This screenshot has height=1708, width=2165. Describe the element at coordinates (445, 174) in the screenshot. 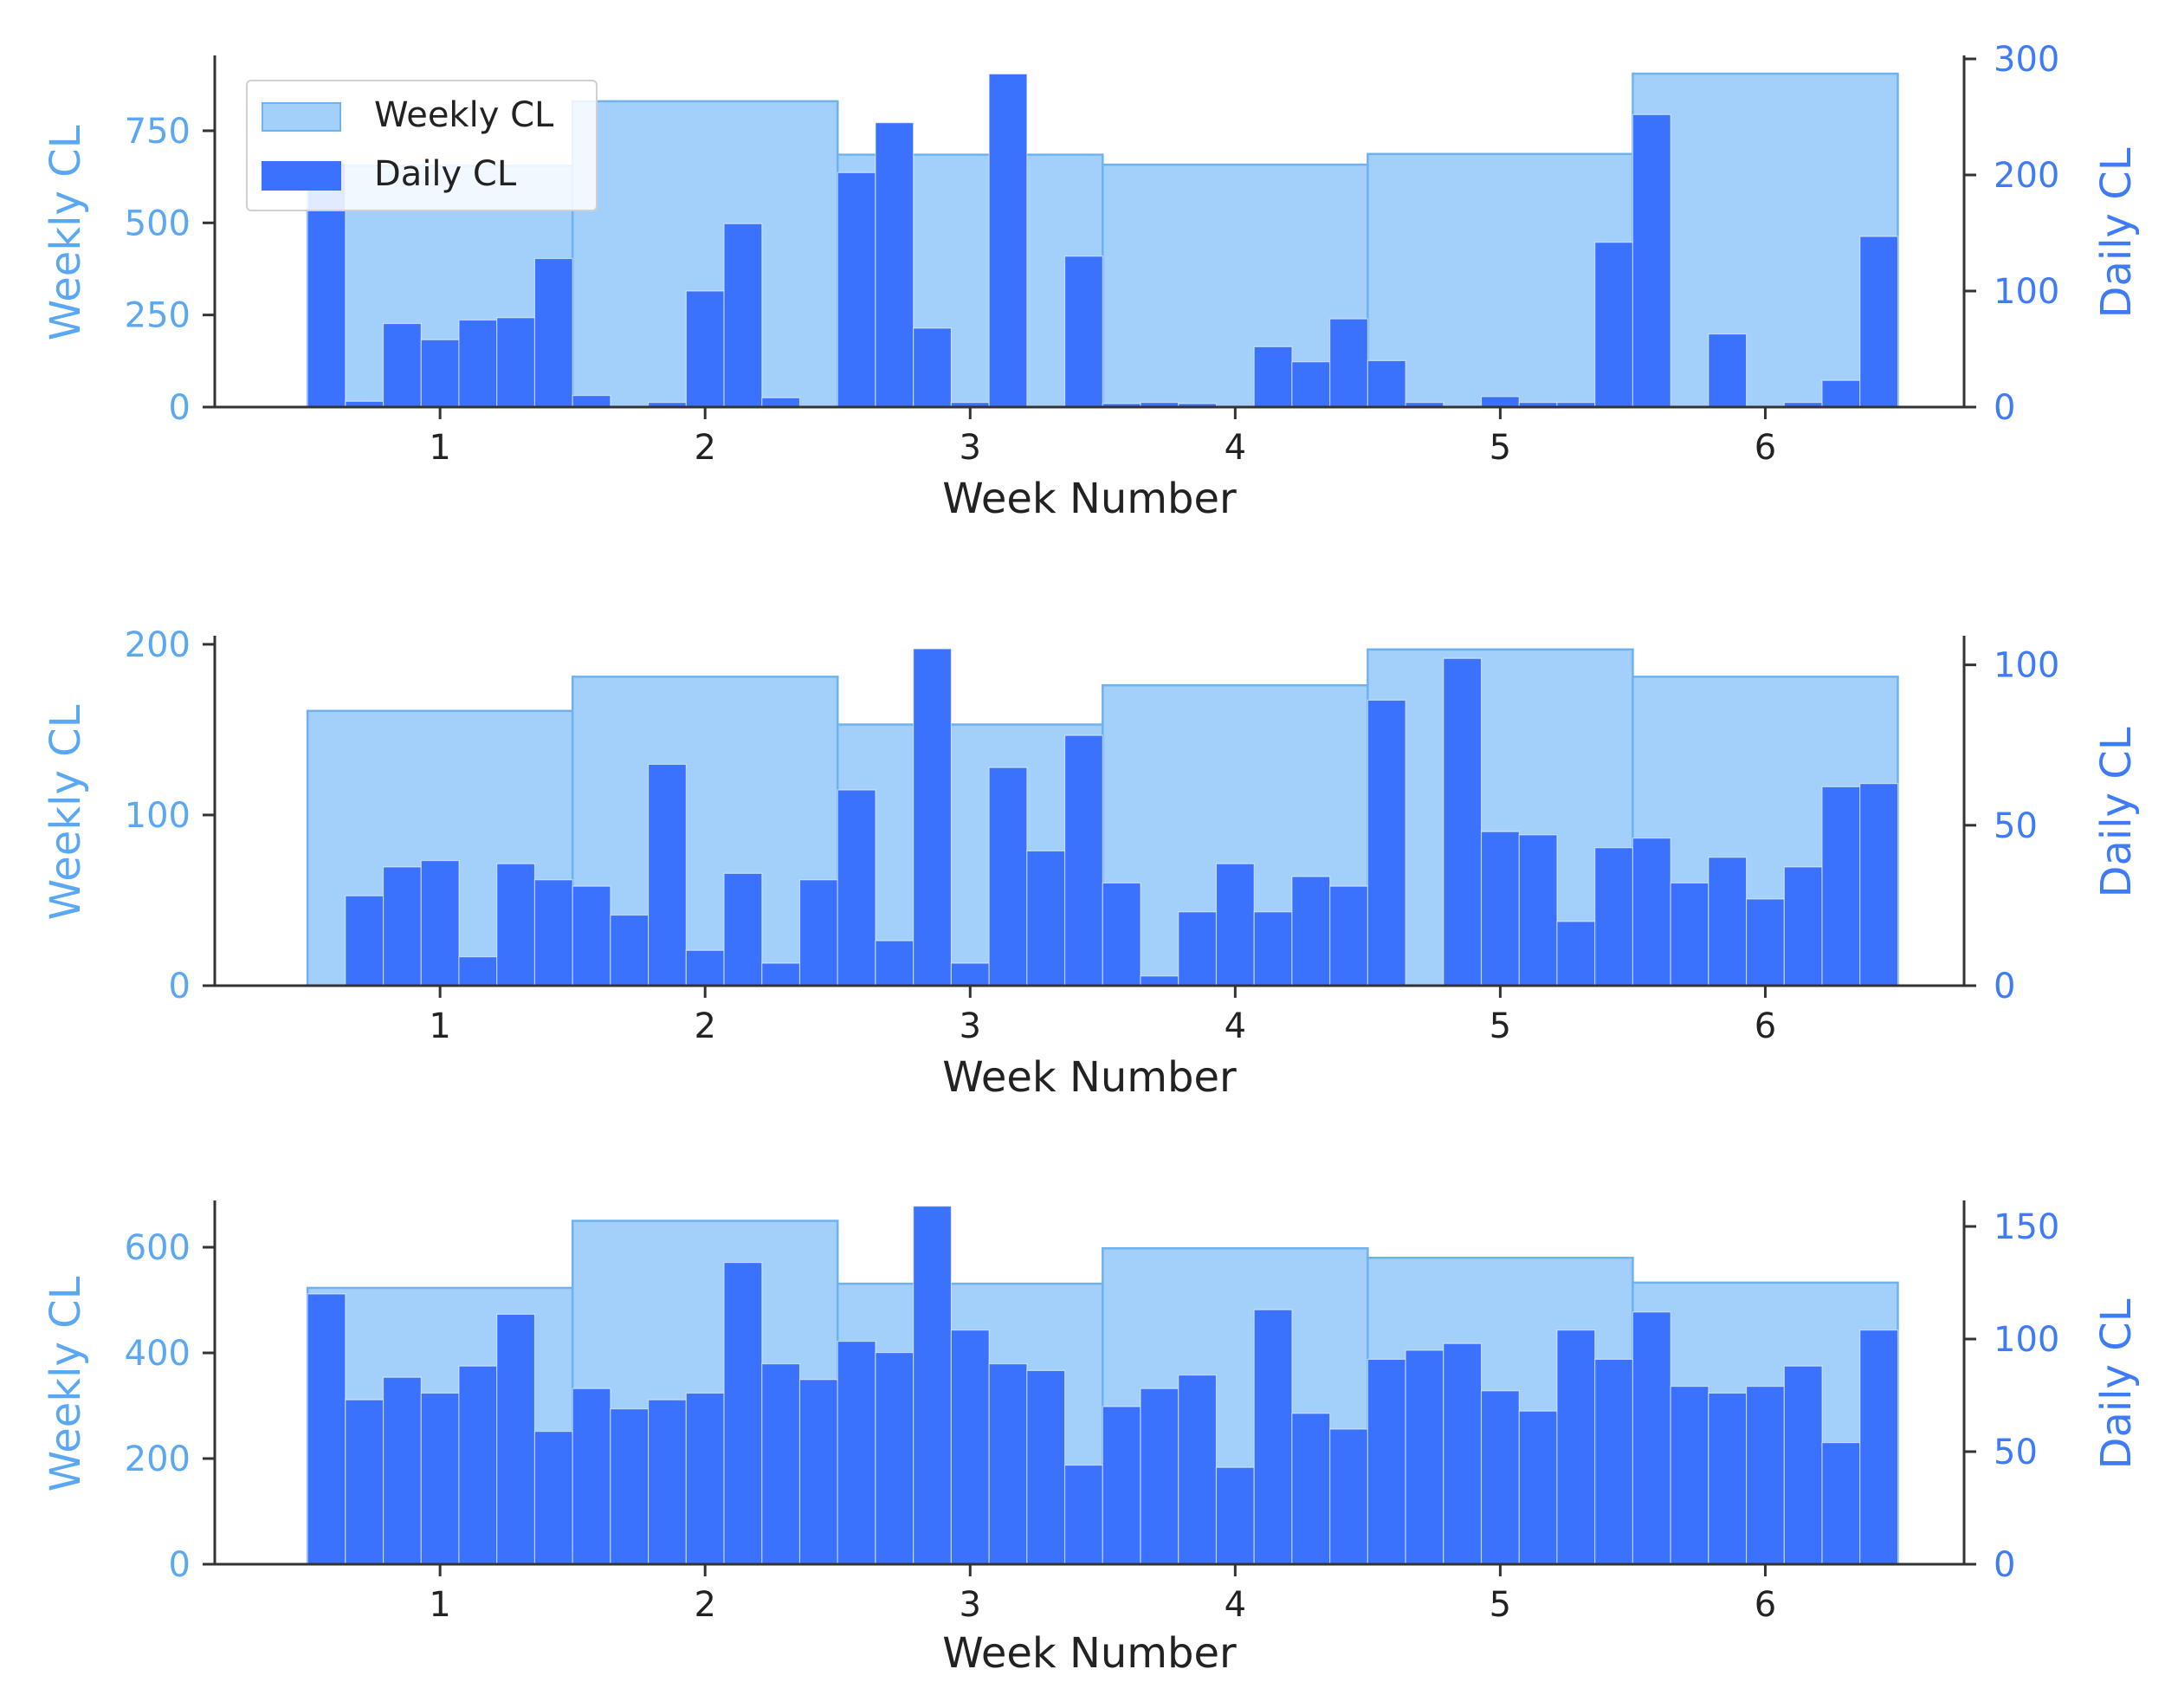

I see `legend-label-daily: Daily CL` at that location.